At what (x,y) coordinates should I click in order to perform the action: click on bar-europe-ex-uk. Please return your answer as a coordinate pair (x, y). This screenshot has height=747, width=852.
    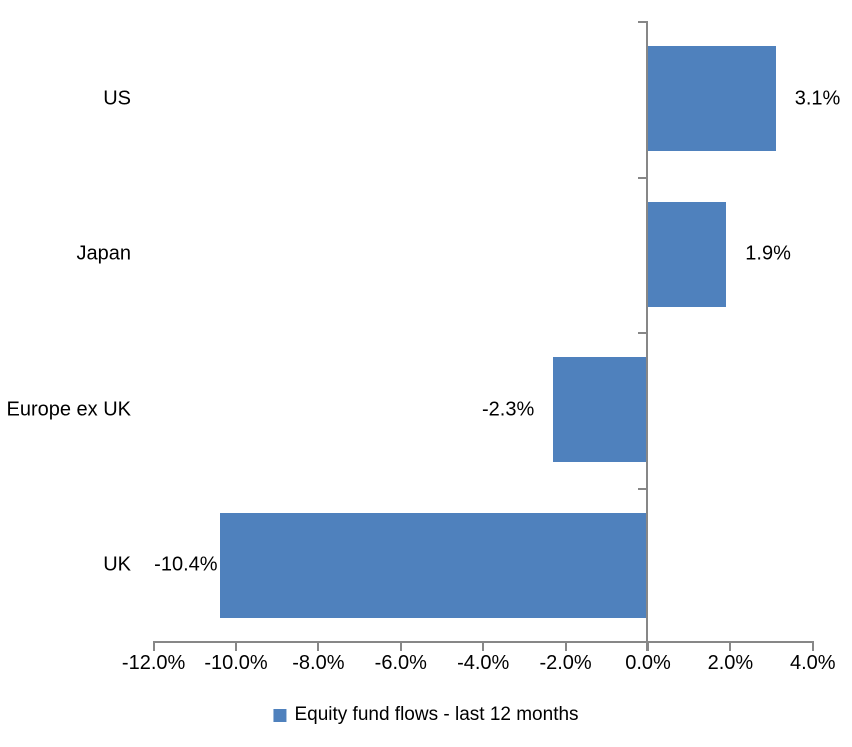
    Looking at the image, I should click on (600, 410).